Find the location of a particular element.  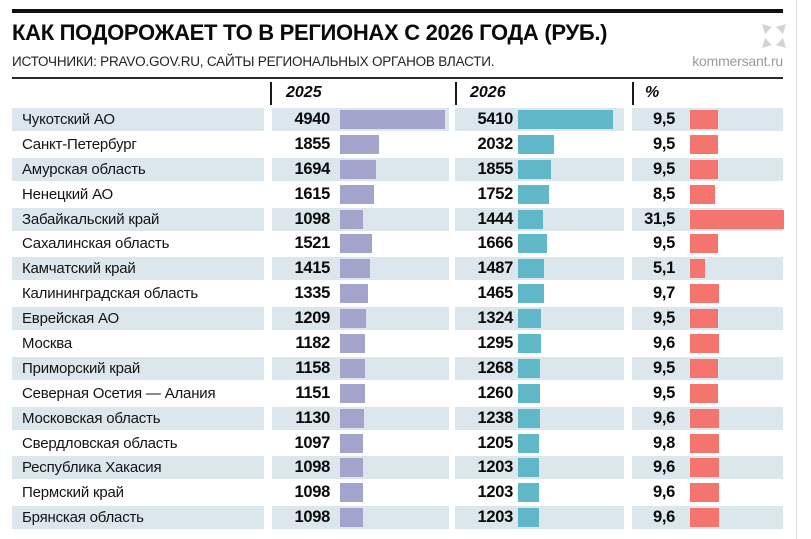

value-2026: 1752 is located at coordinates (495, 193).